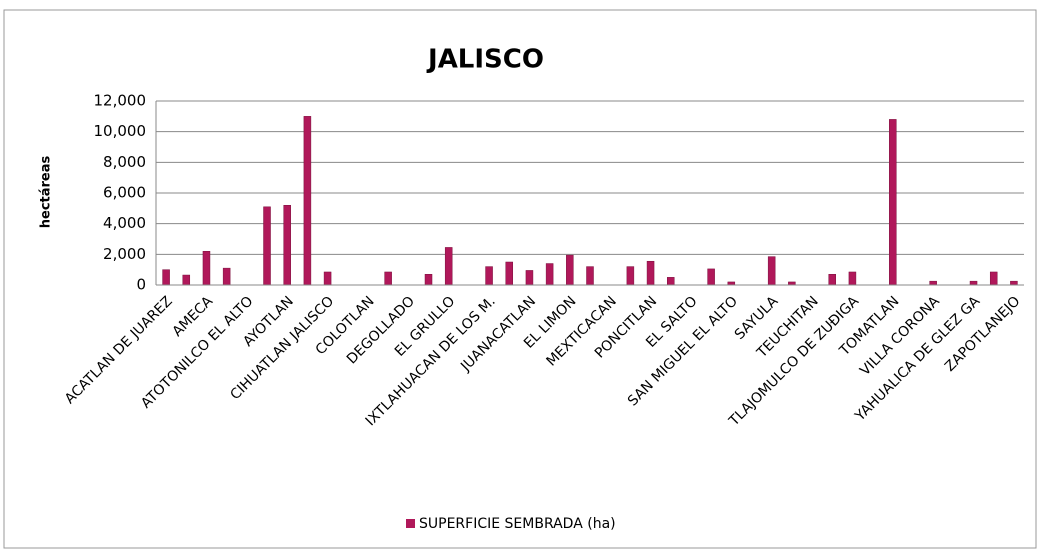  Describe the element at coordinates (120, 131) in the screenshot. I see `y-tick-label: 10,000` at that location.